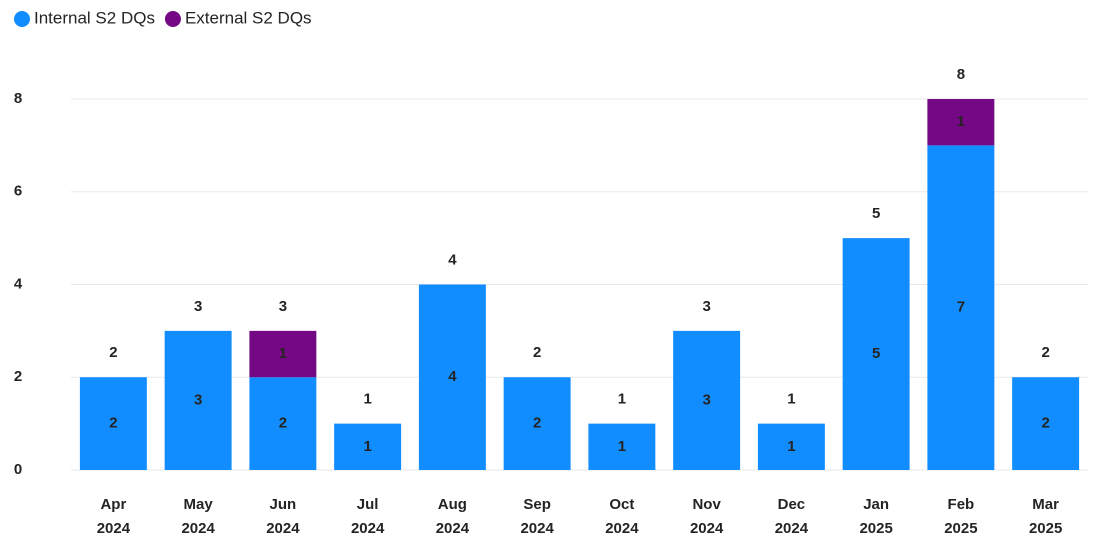 The height and width of the screenshot is (540, 1097). Describe the element at coordinates (875, 516) in the screenshot. I see `x-tick-label: Jan 2025` at that location.